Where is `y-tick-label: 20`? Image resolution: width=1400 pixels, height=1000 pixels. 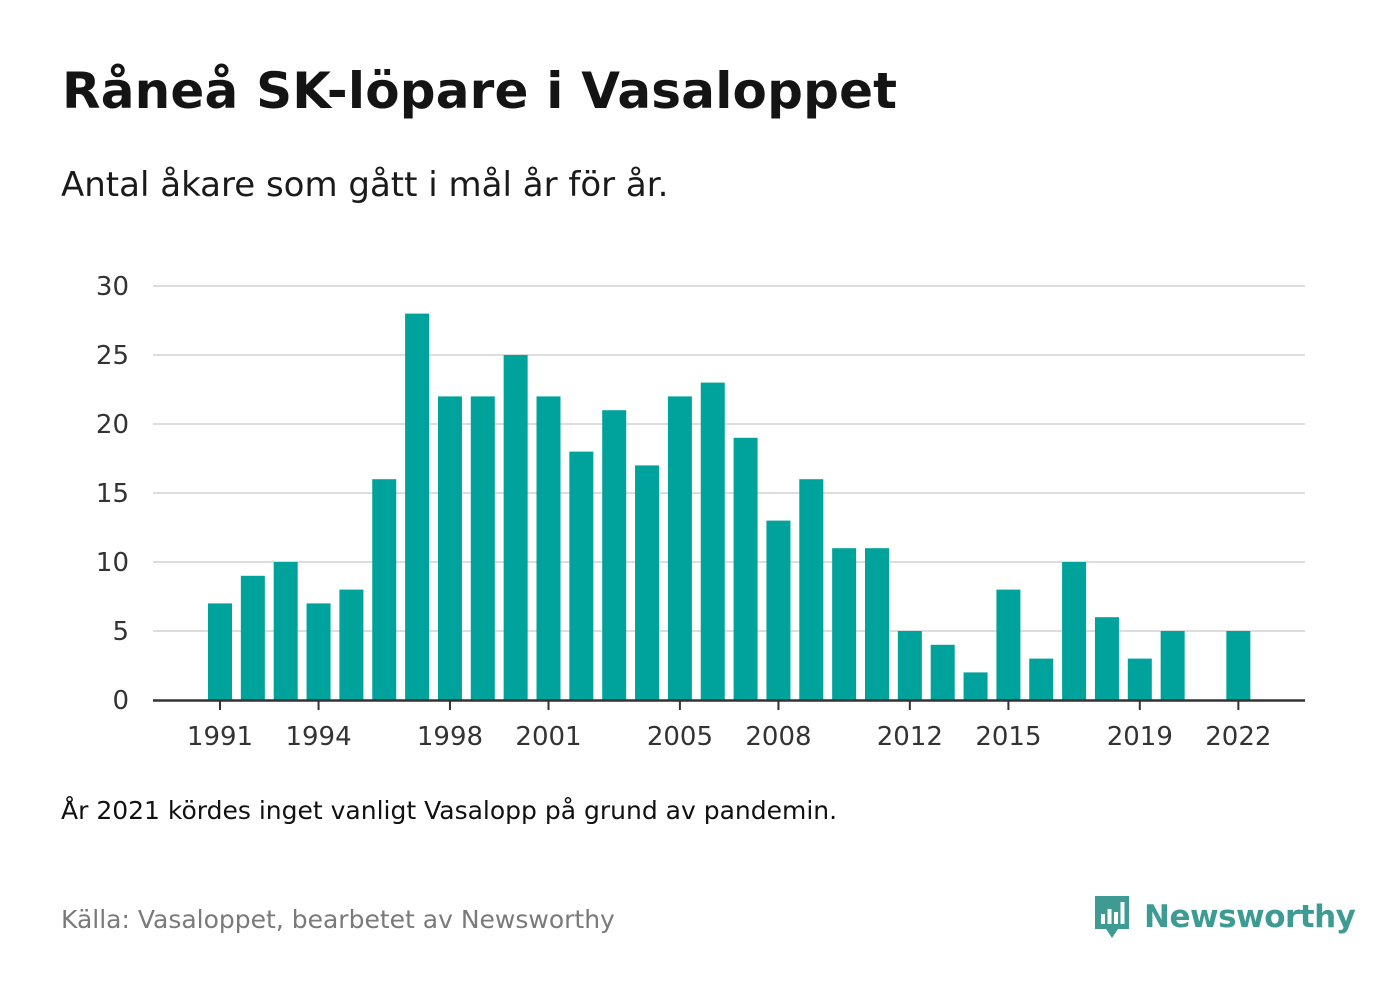 y-tick-label: 20 is located at coordinates (112, 425).